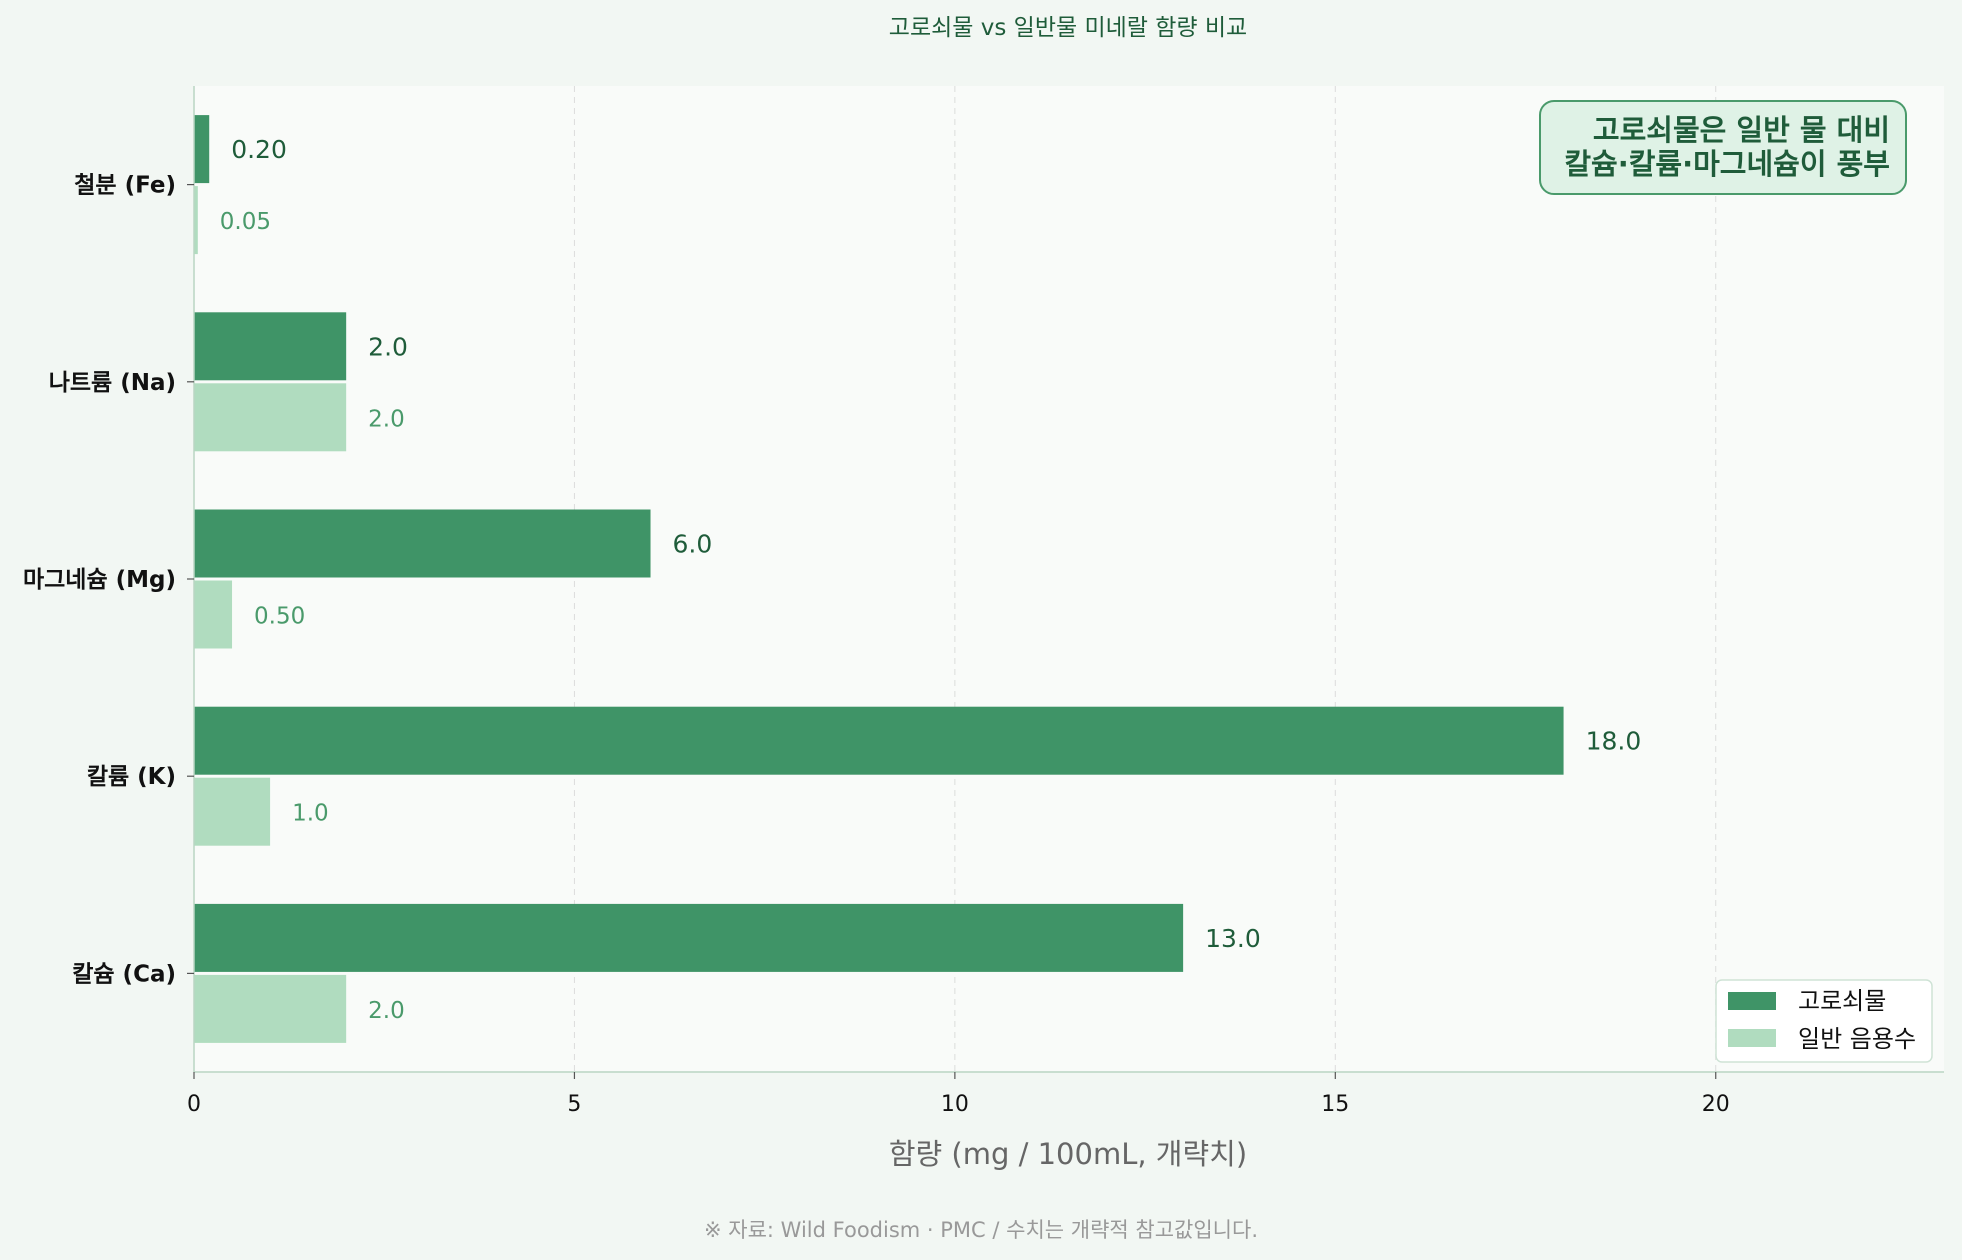 The width and height of the screenshot is (1962, 1260). Describe the element at coordinates (125, 186) in the screenshot. I see `y-tick-label: 철분 (Fe)` at that location.